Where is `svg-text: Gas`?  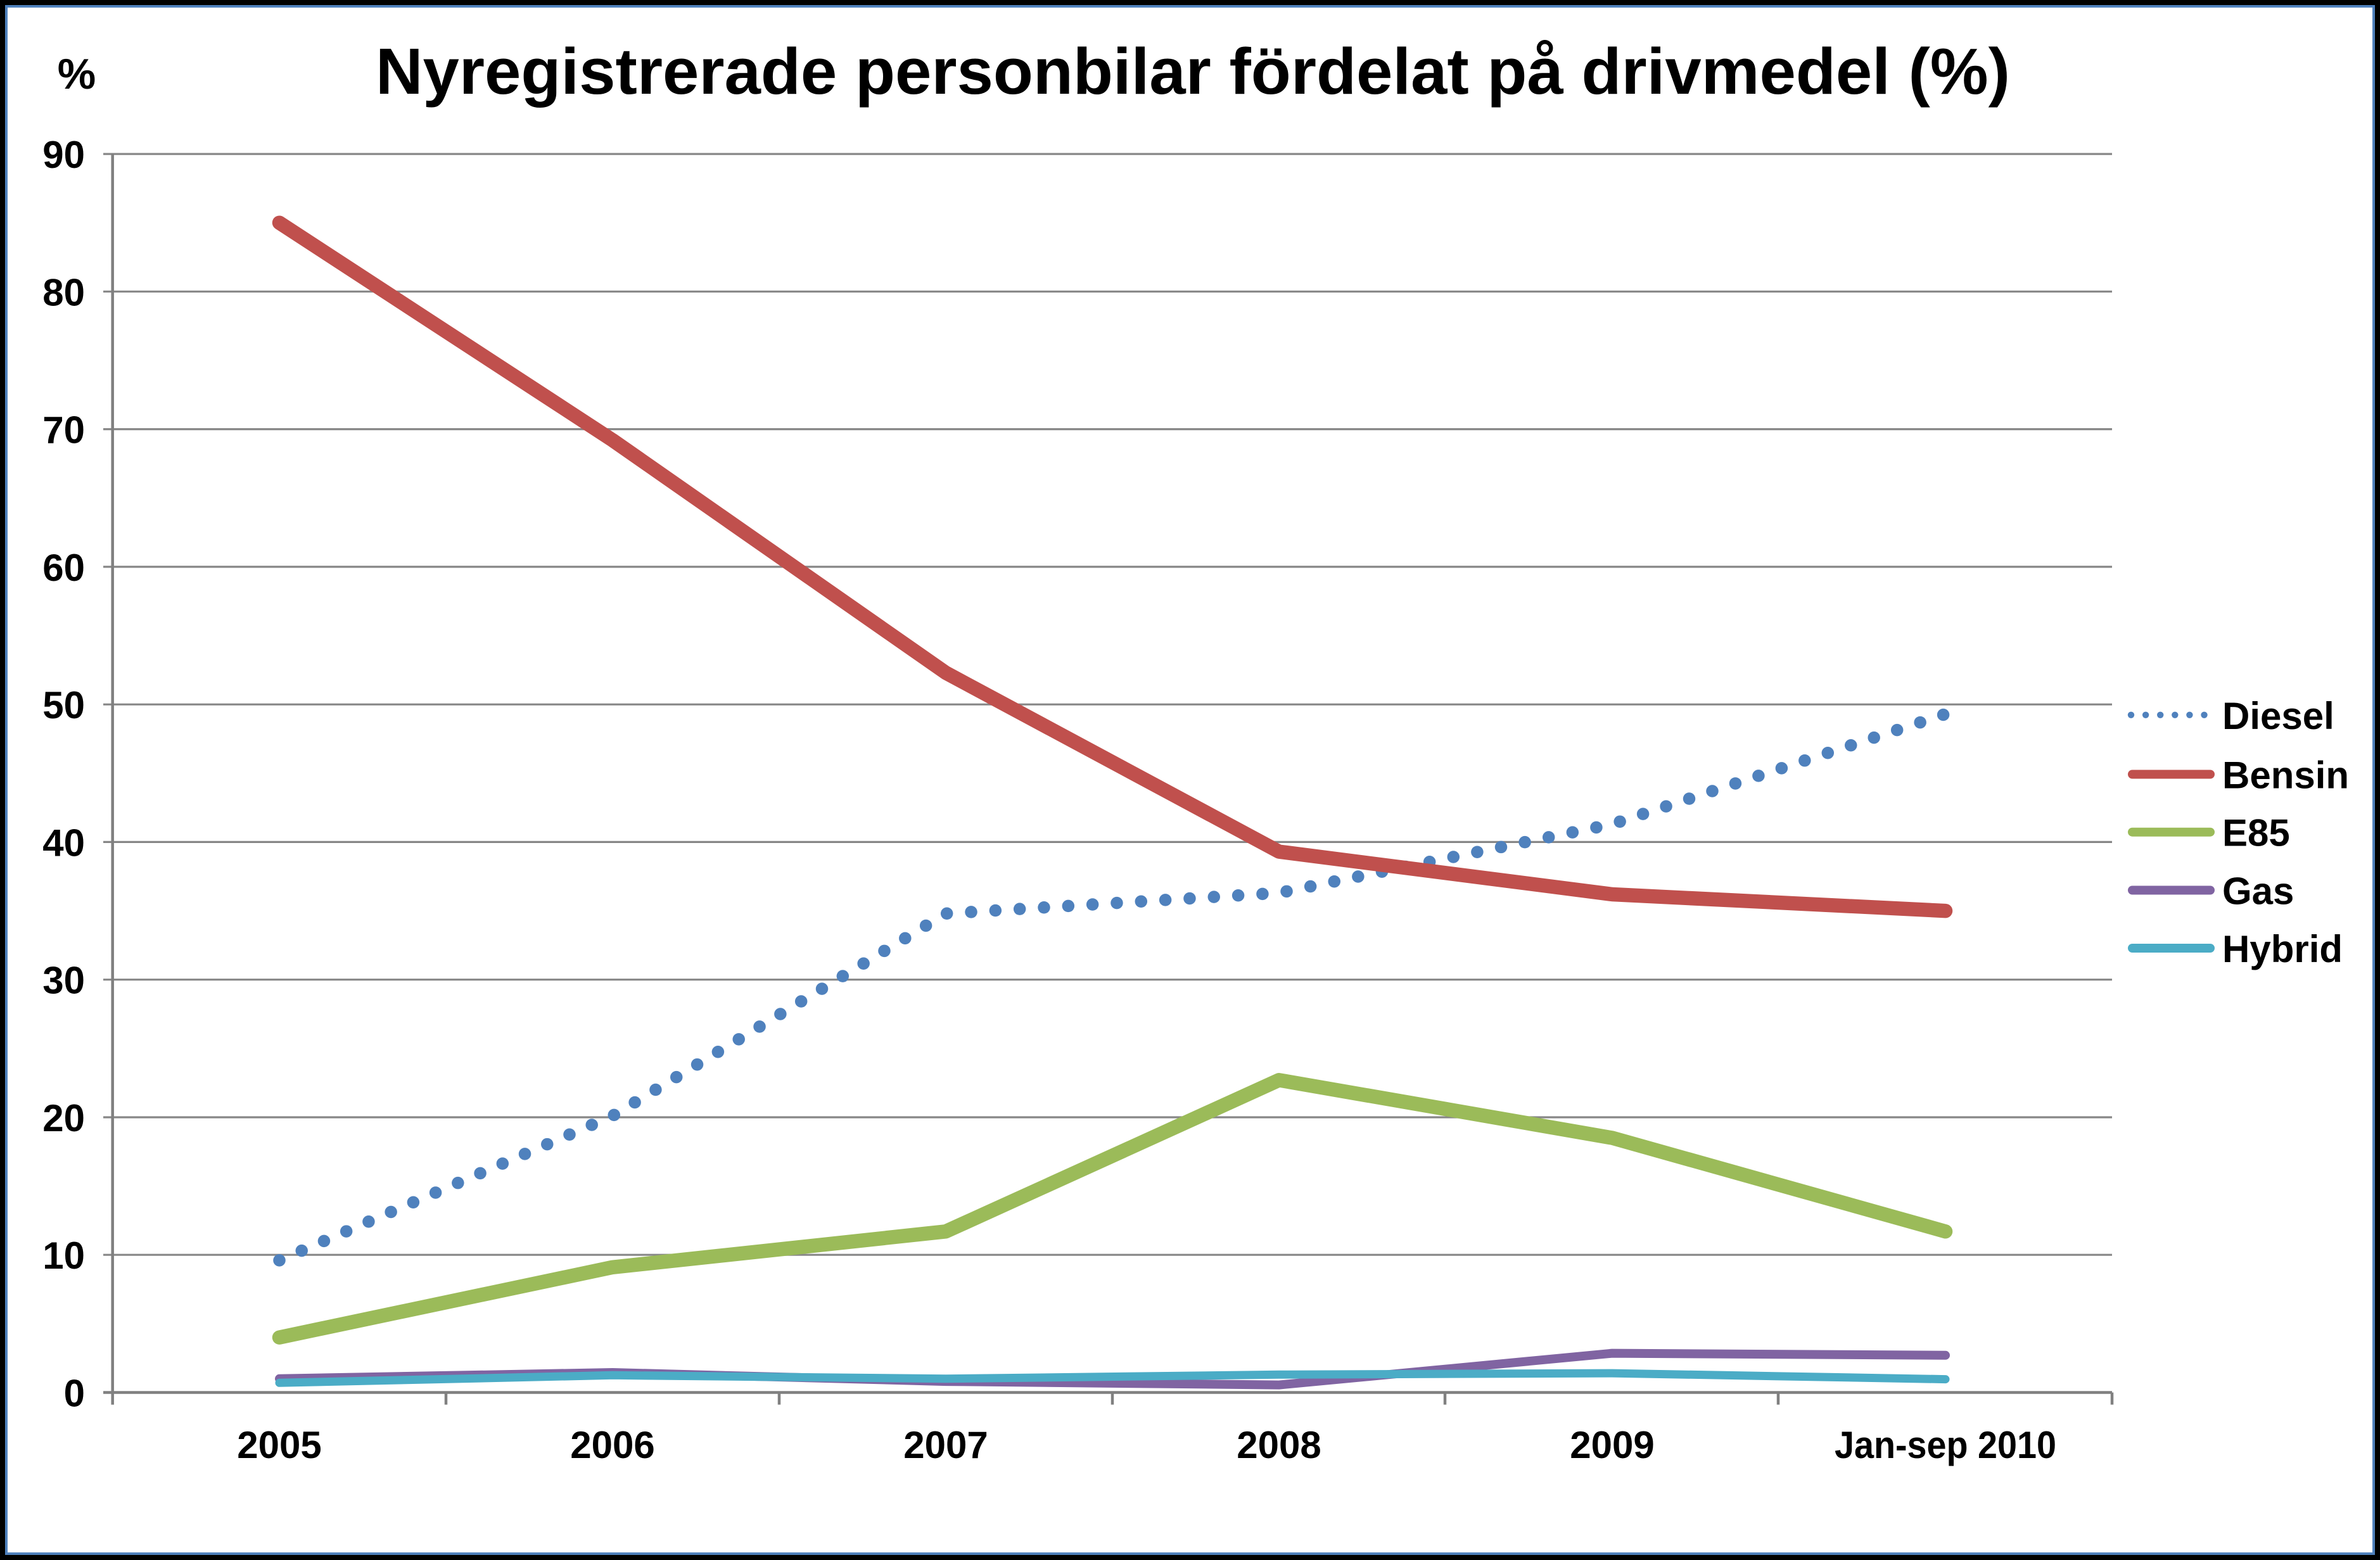
svg-text: Gas is located at coordinates (2258, 891).